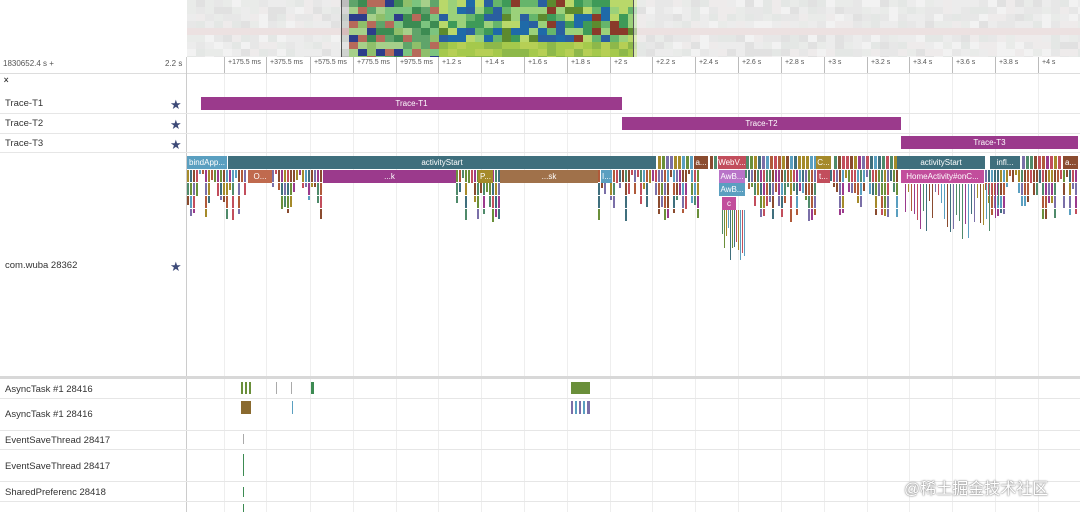  What do you see at coordinates (729, 203) in the screenshot?
I see `sub-slice: c` at bounding box center [729, 203].